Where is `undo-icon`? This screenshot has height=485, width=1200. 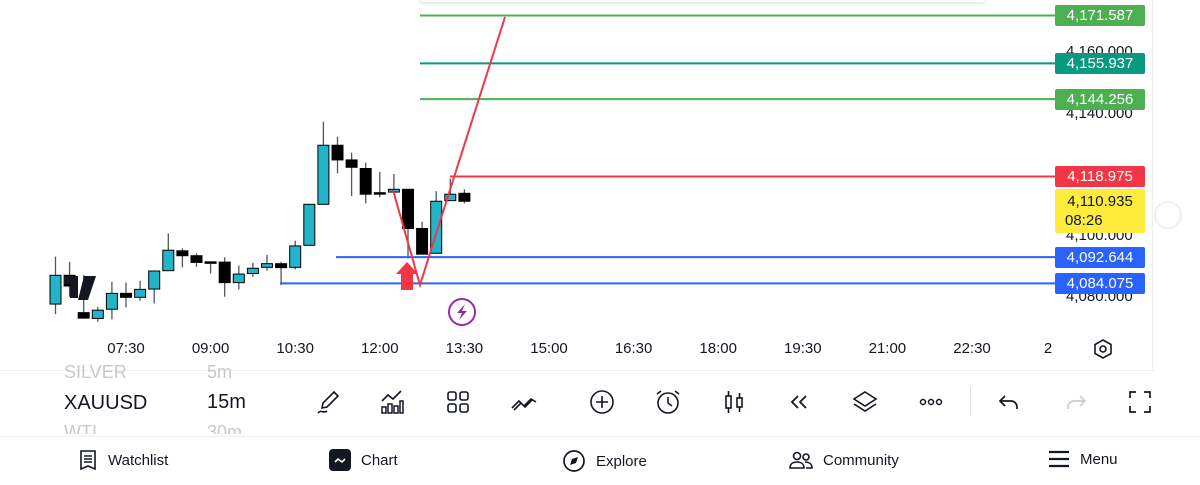 undo-icon is located at coordinates (1009, 402).